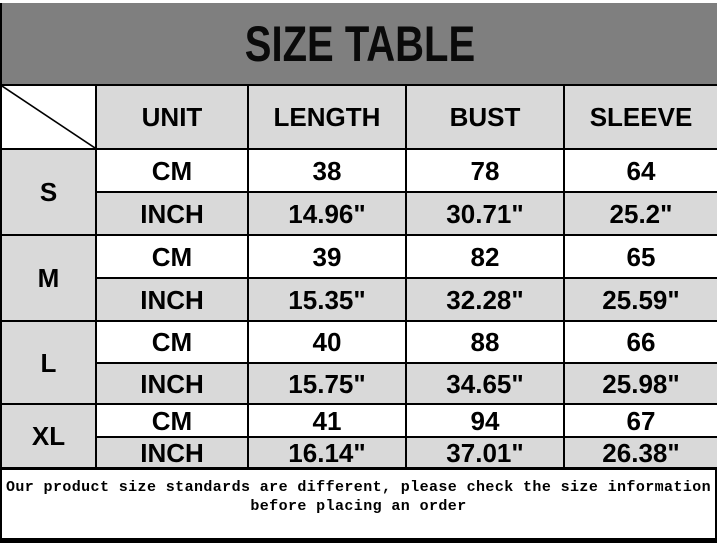 This screenshot has width=717, height=559. I want to click on title-bar: SIZE TABLE, so click(358, 43).